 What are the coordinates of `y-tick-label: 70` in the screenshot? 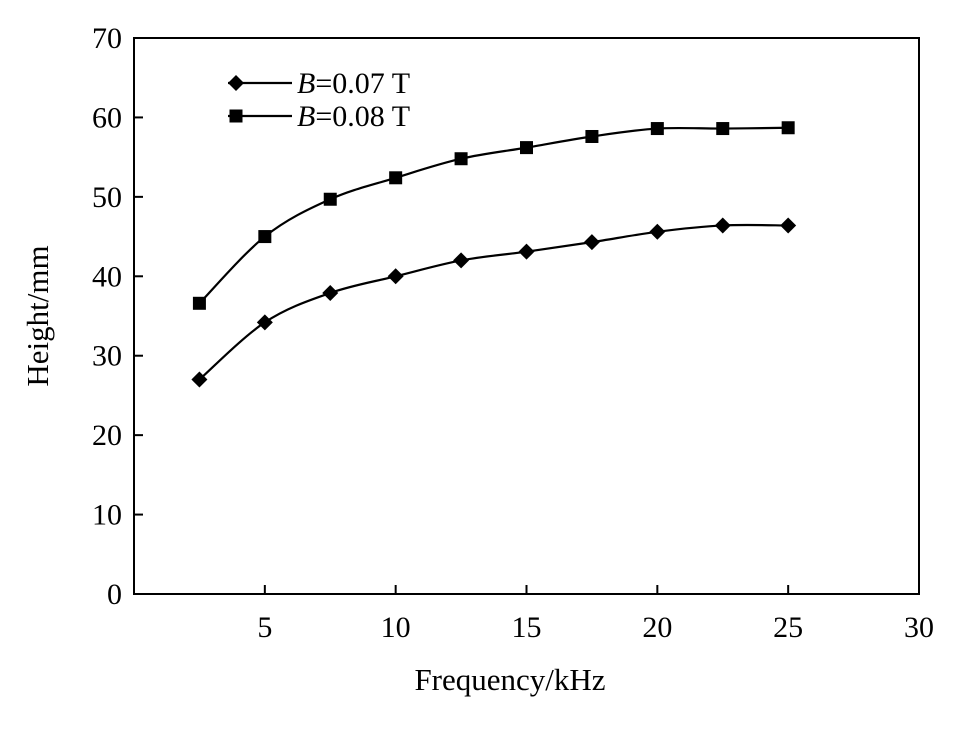 It's located at (107, 38).